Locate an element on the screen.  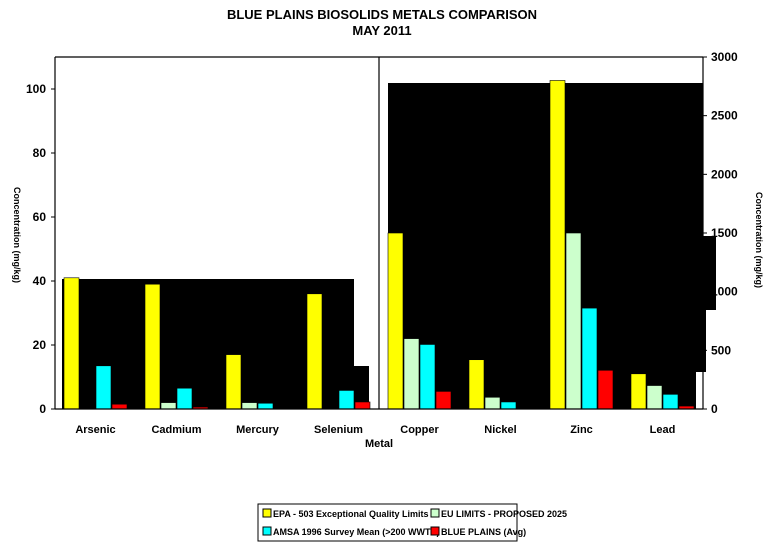
left-tick-label: 40 is located at coordinates (40, 281).